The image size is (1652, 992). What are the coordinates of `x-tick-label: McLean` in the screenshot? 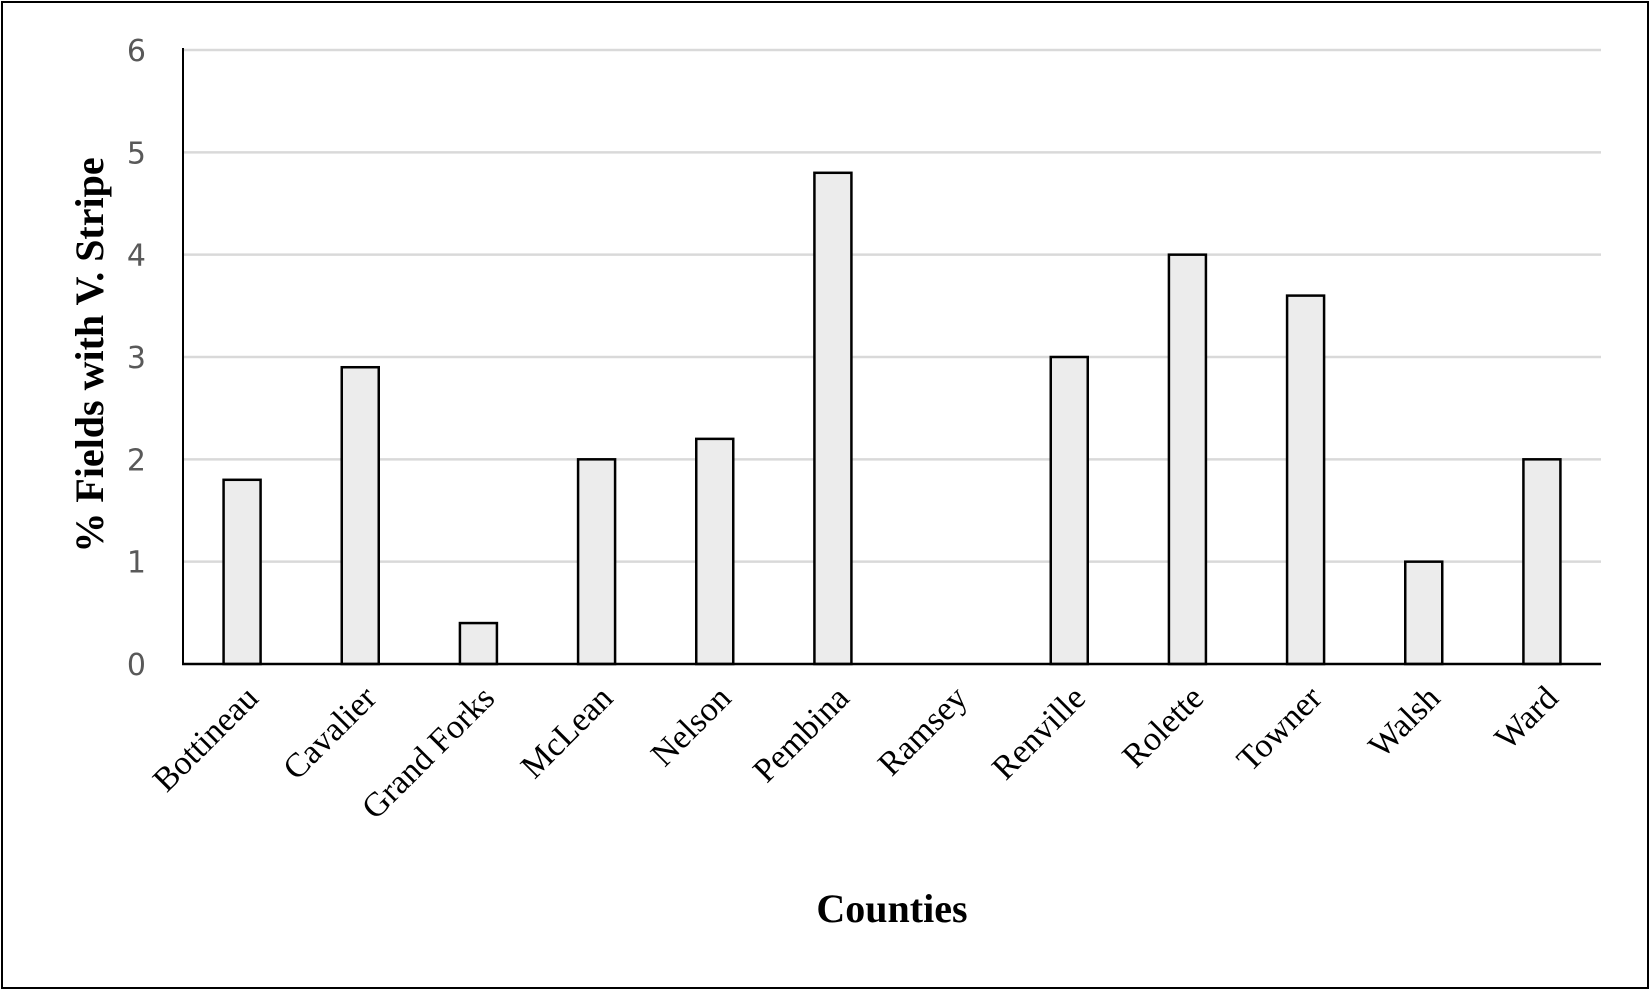 It's located at (567, 732).